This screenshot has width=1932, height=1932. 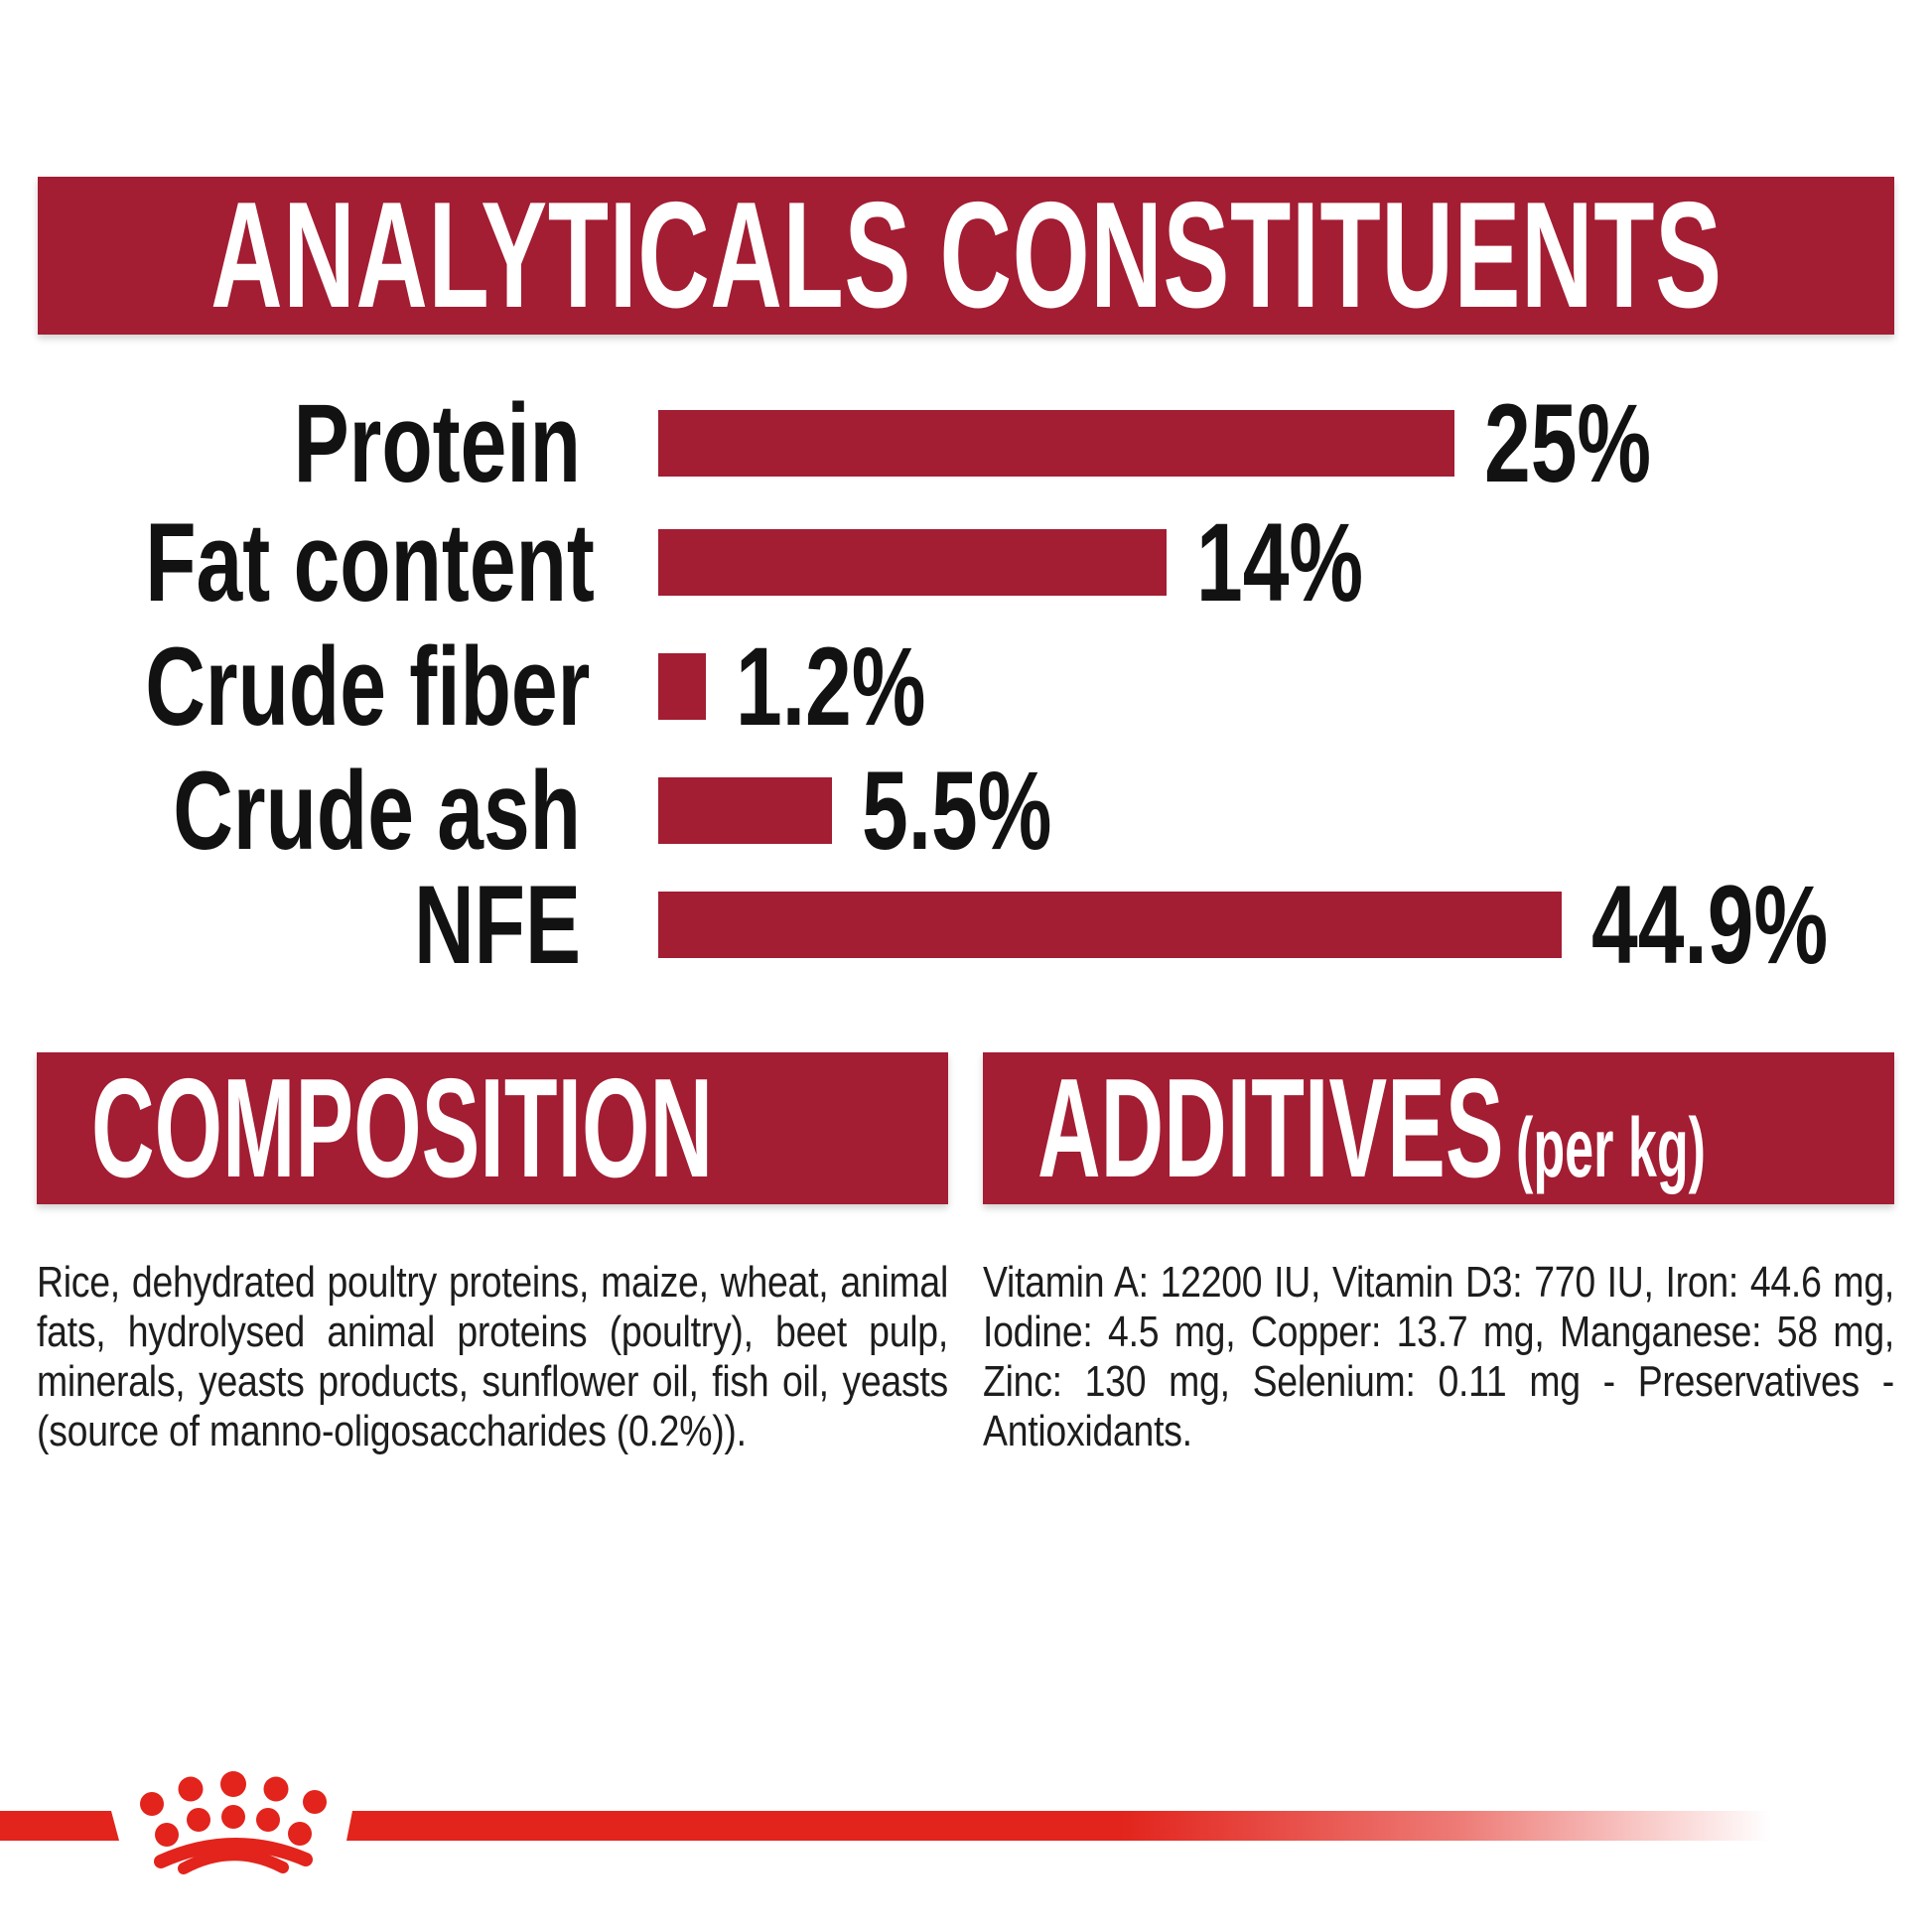 I want to click on chart-row: Crude ash 5.5%, so click(x=966, y=811).